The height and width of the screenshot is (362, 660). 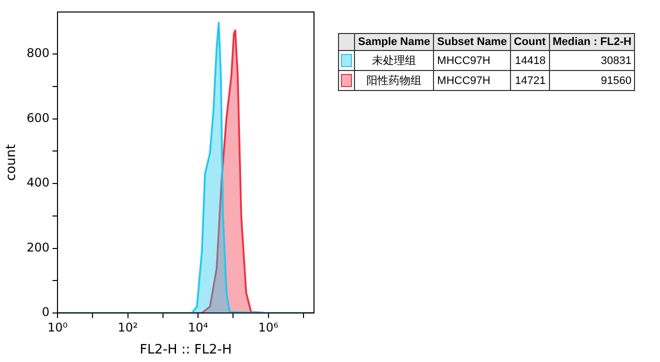 What do you see at coordinates (530, 60) in the screenshot?
I see `text: 14418` at bounding box center [530, 60].